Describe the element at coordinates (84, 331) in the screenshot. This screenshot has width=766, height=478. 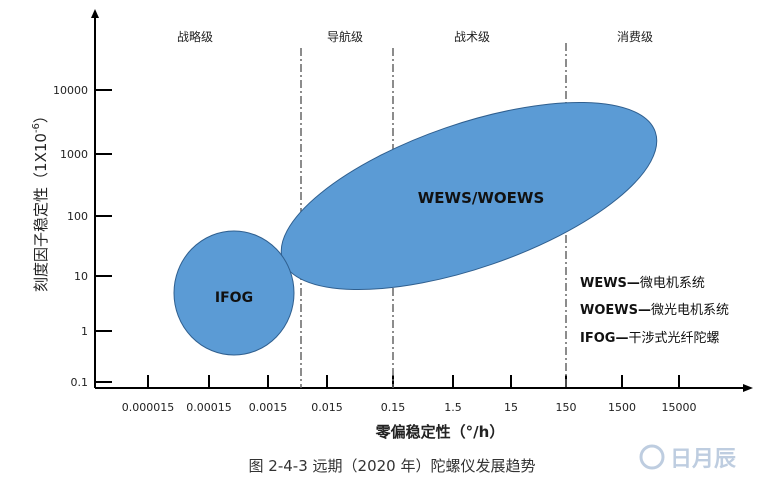
I see `y-tick-label: 1` at that location.